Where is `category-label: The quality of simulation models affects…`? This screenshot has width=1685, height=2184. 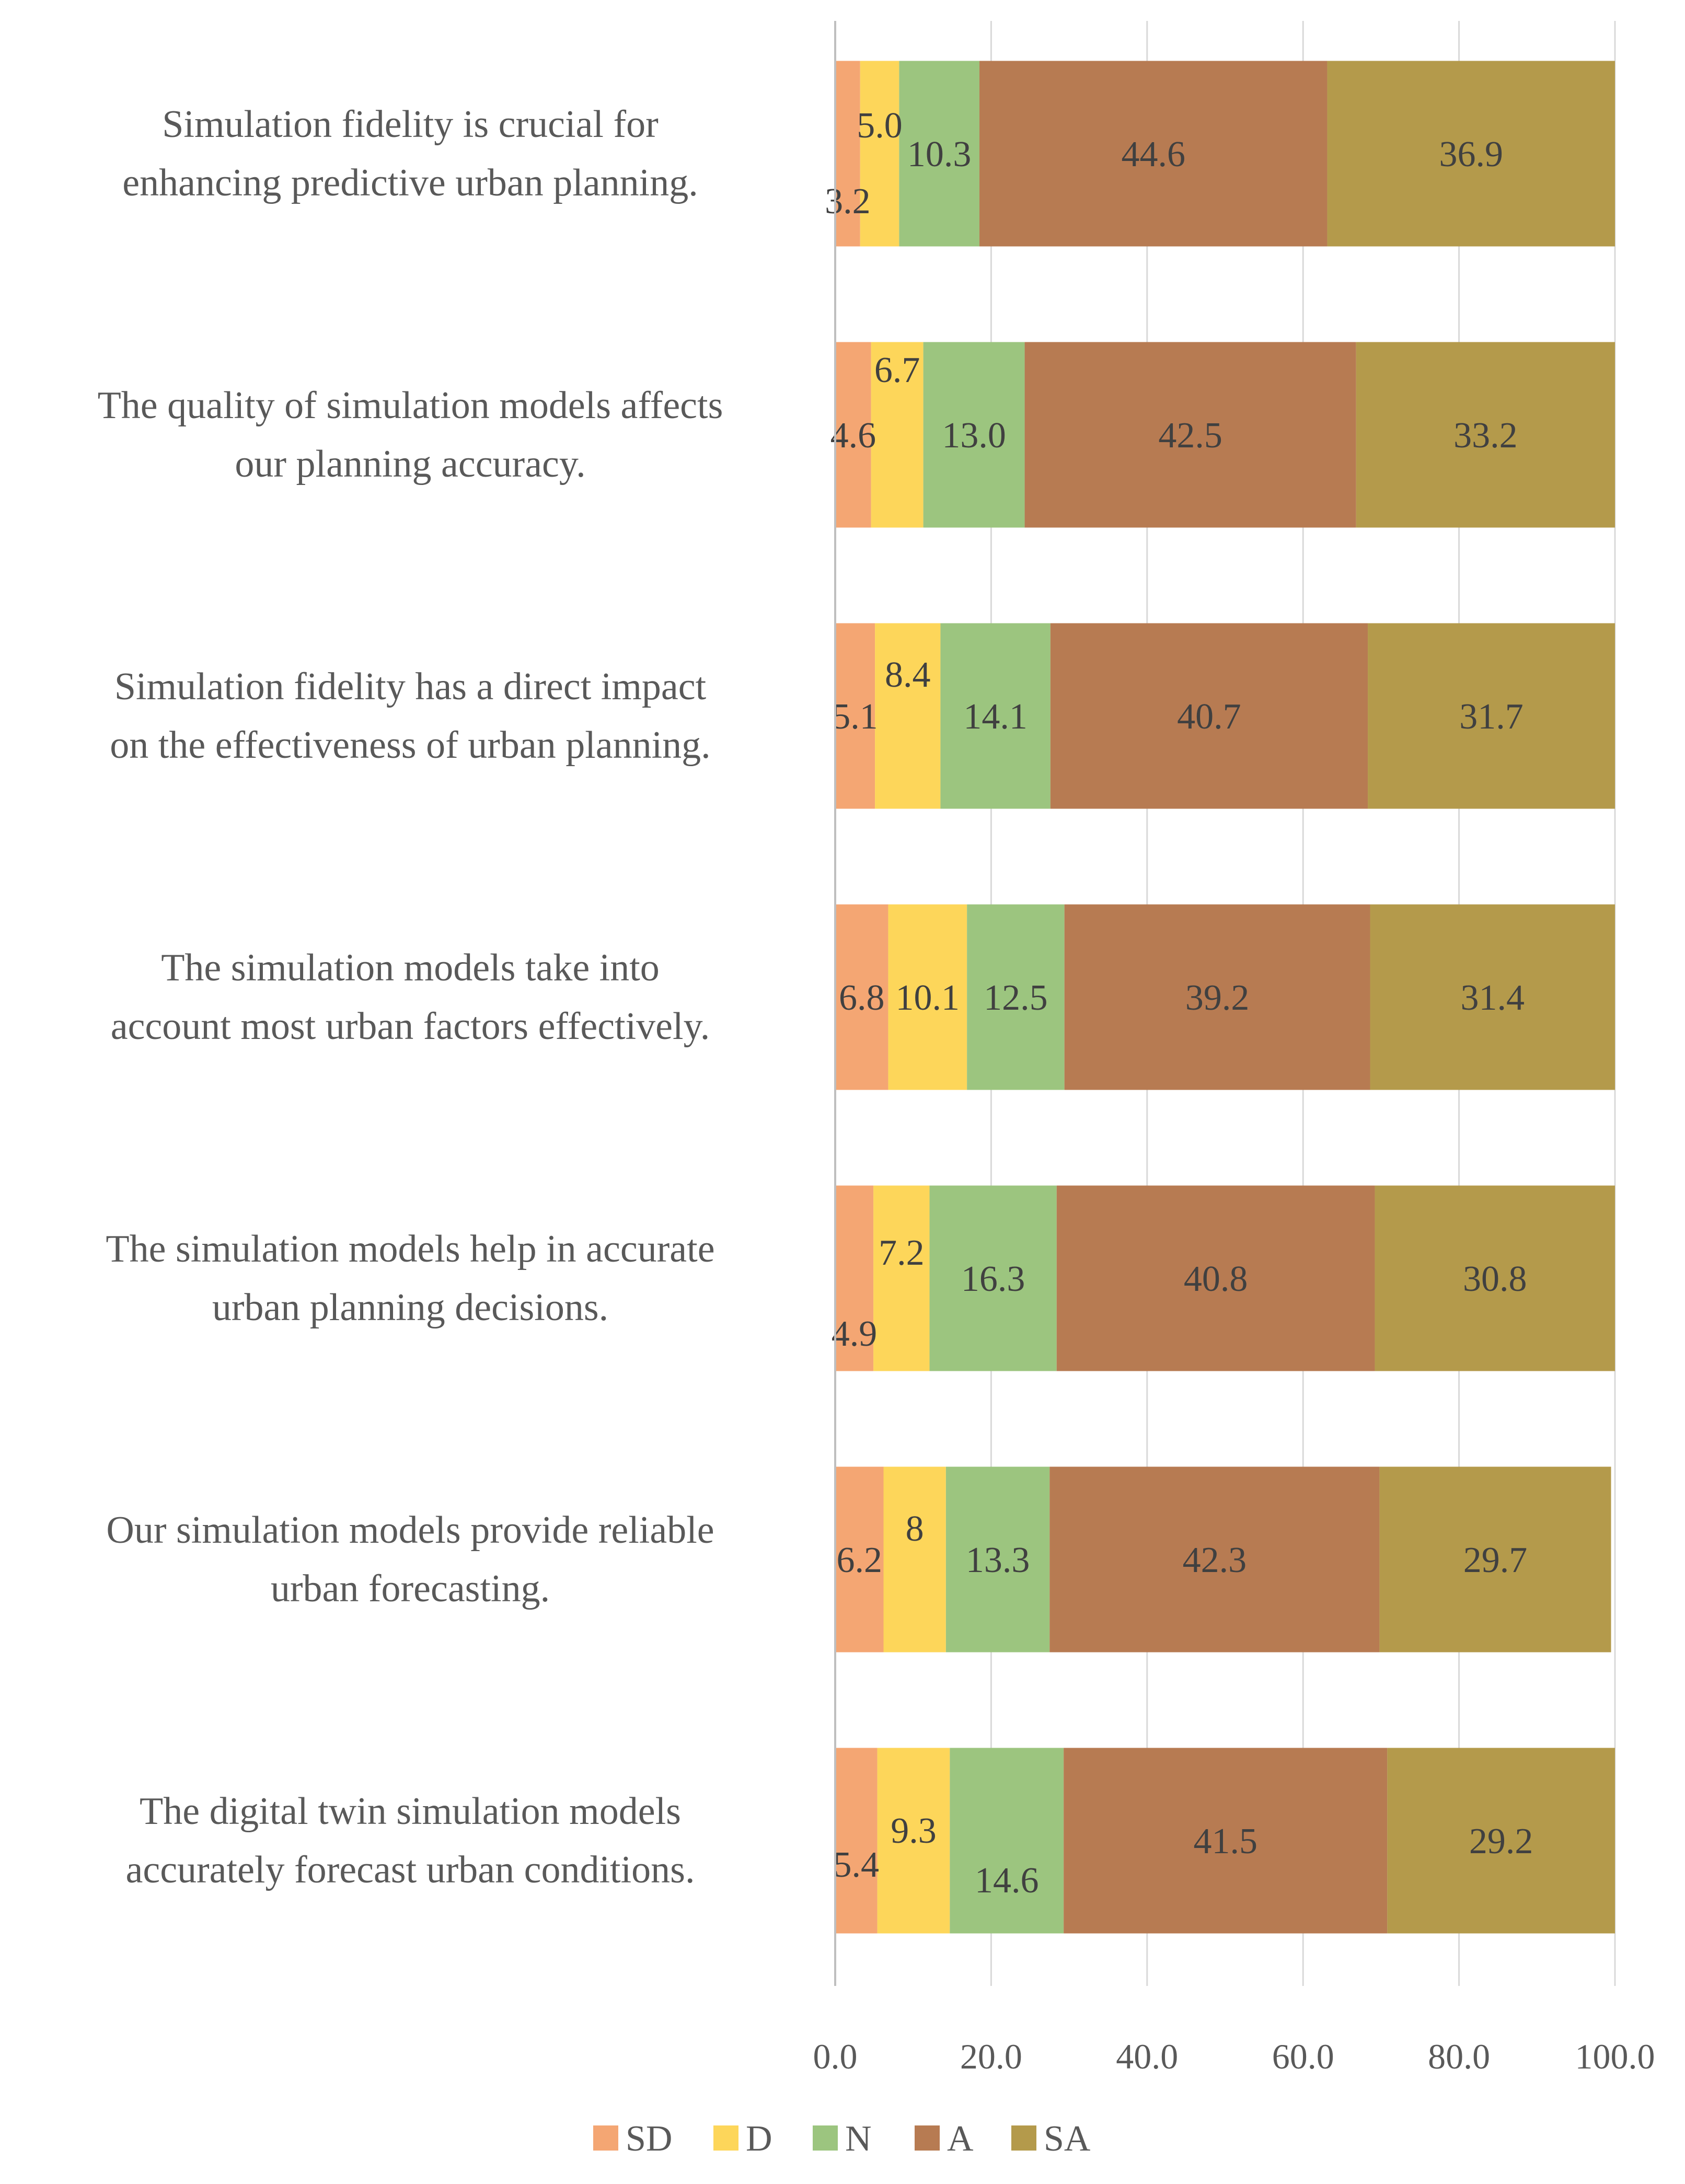 category-label: The quality of simulation models affects… is located at coordinates (410, 435).